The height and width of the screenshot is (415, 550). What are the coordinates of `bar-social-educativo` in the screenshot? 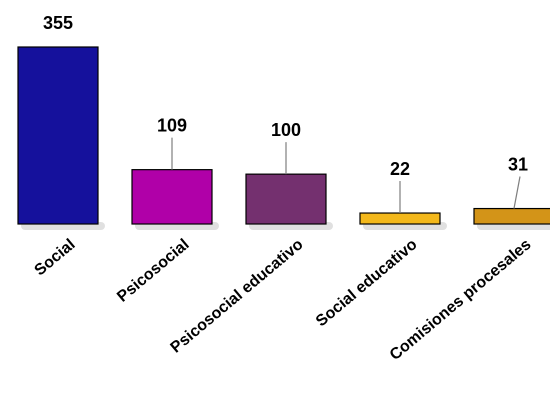 It's located at (400, 218).